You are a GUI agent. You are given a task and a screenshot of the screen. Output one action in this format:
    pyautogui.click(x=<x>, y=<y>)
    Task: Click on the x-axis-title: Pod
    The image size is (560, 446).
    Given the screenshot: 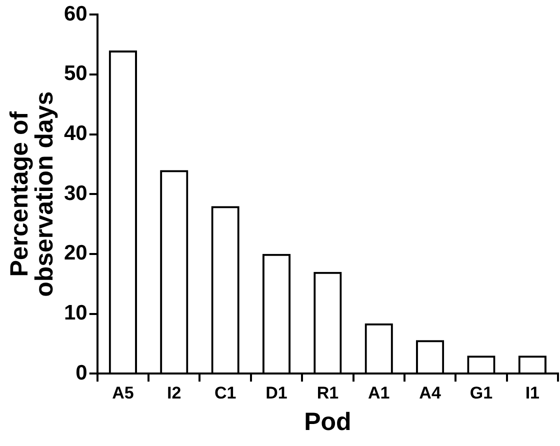 What is the action you would take?
    pyautogui.click(x=328, y=422)
    